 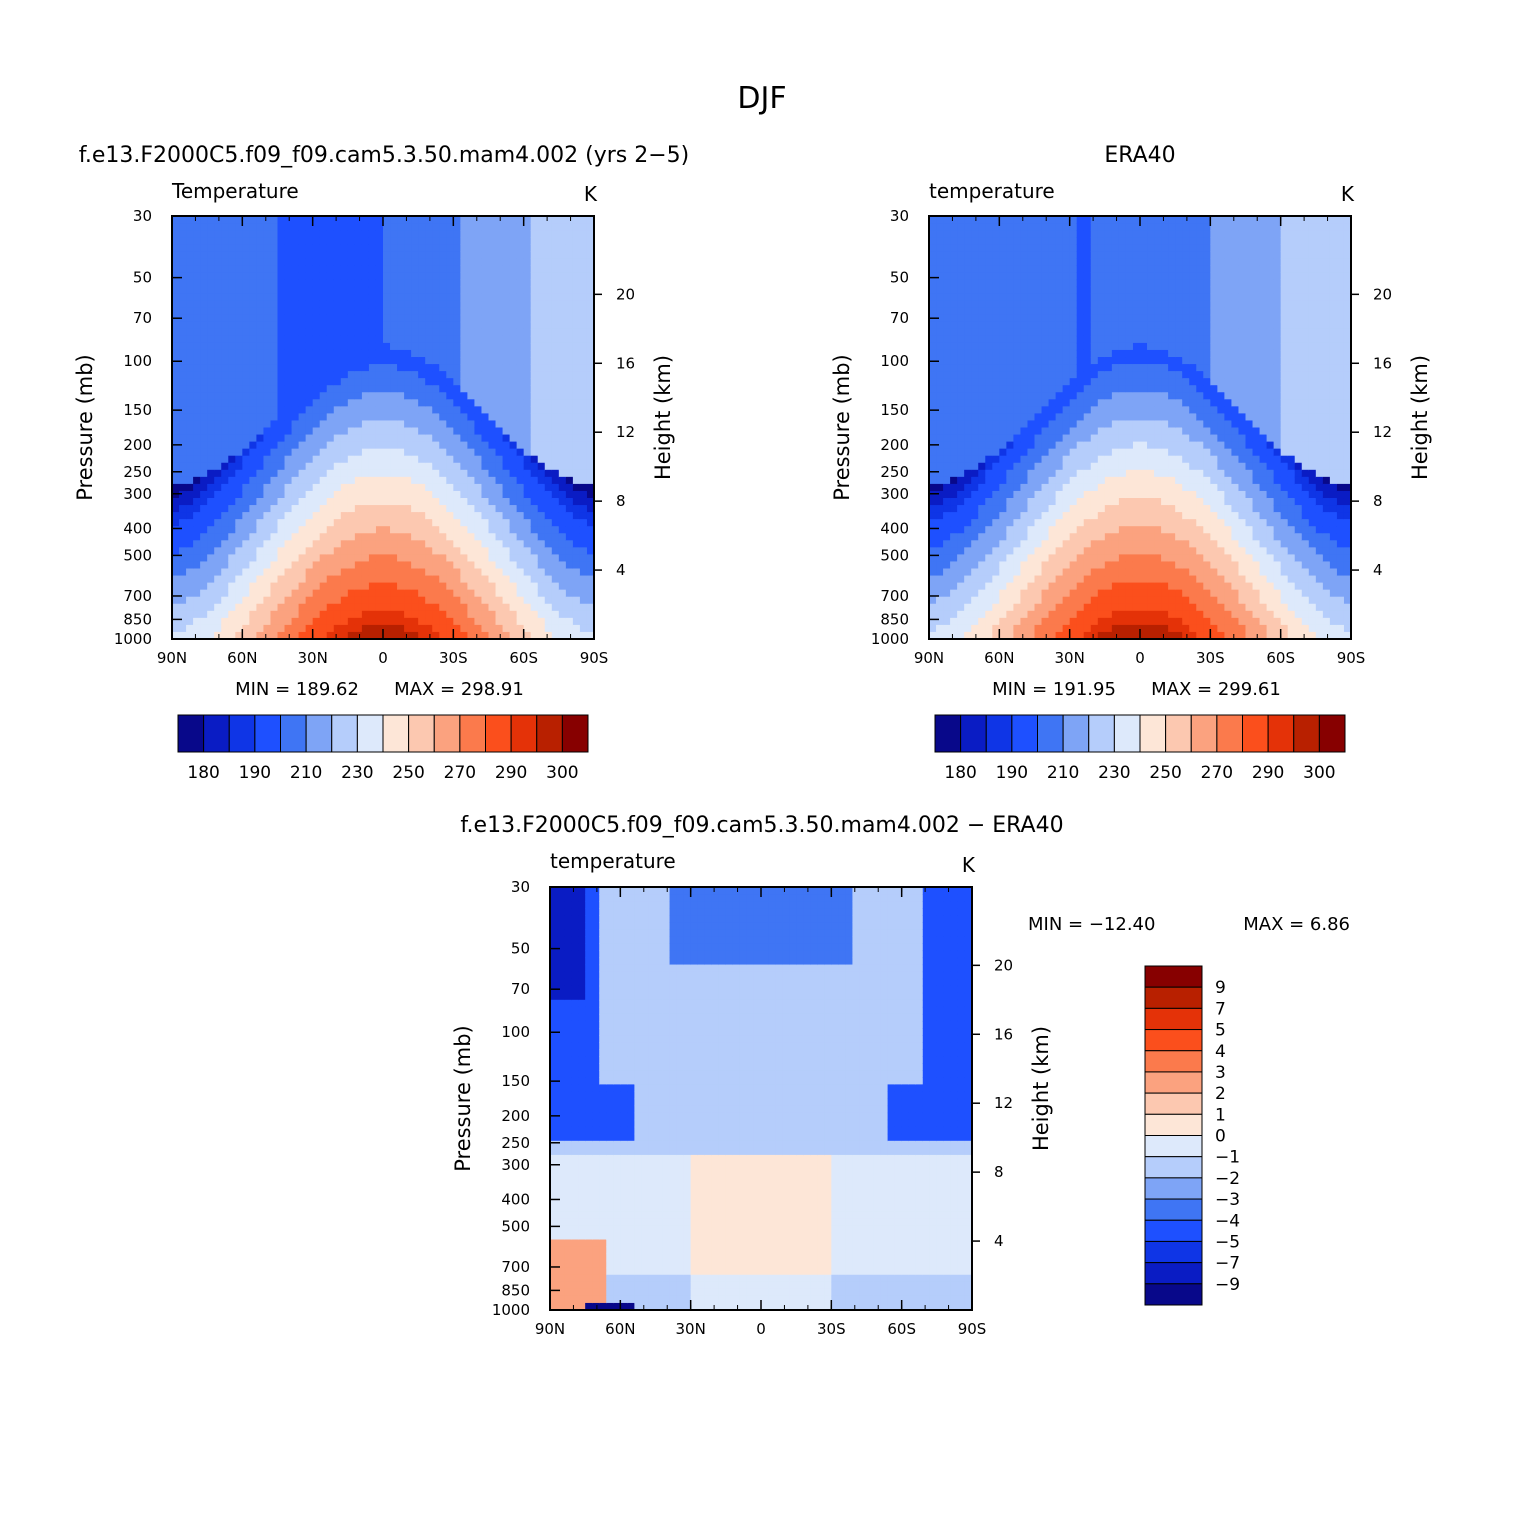 What do you see at coordinates (235, 191) in the screenshot?
I see `variable-label: Temperature` at bounding box center [235, 191].